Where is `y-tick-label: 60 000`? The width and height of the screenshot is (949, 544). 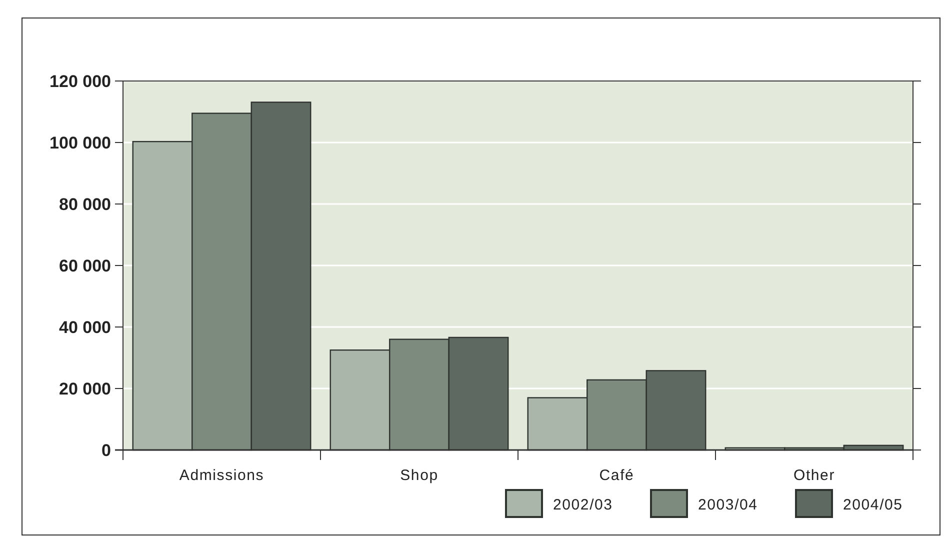
y-tick-label: 60 000 is located at coordinates (85, 266).